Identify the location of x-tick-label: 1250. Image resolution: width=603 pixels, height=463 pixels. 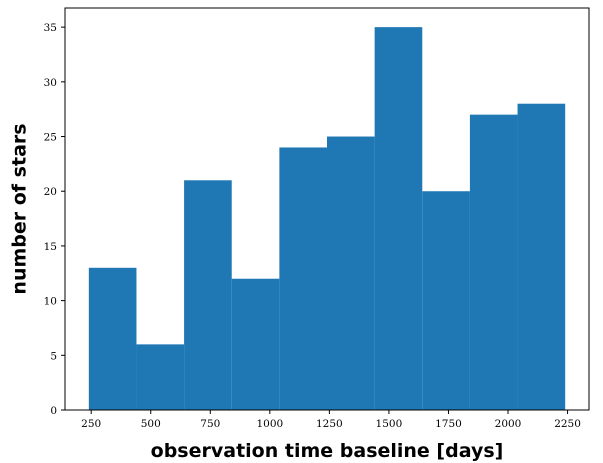
(329, 424).